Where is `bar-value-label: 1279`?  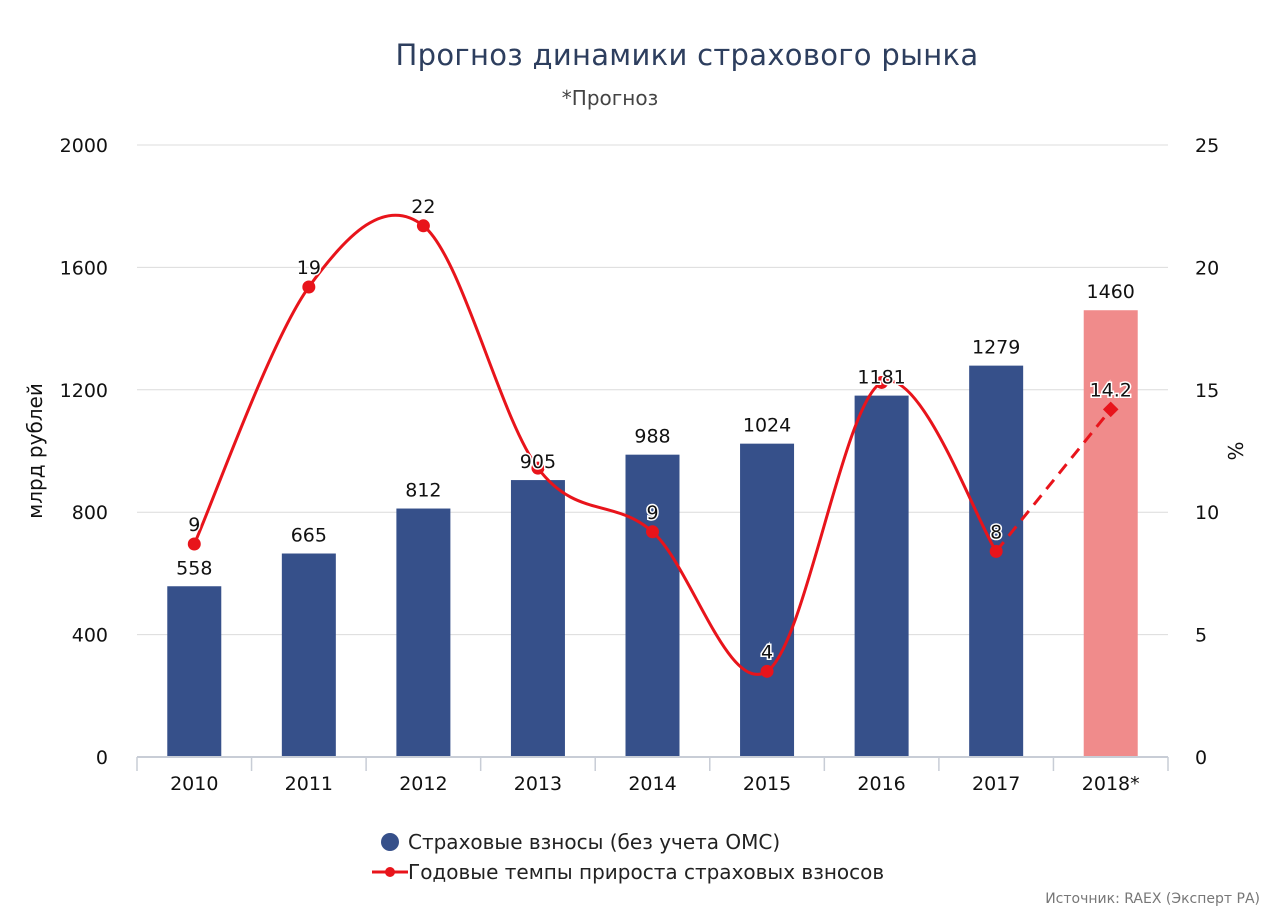
bar-value-label: 1279 is located at coordinates (996, 348).